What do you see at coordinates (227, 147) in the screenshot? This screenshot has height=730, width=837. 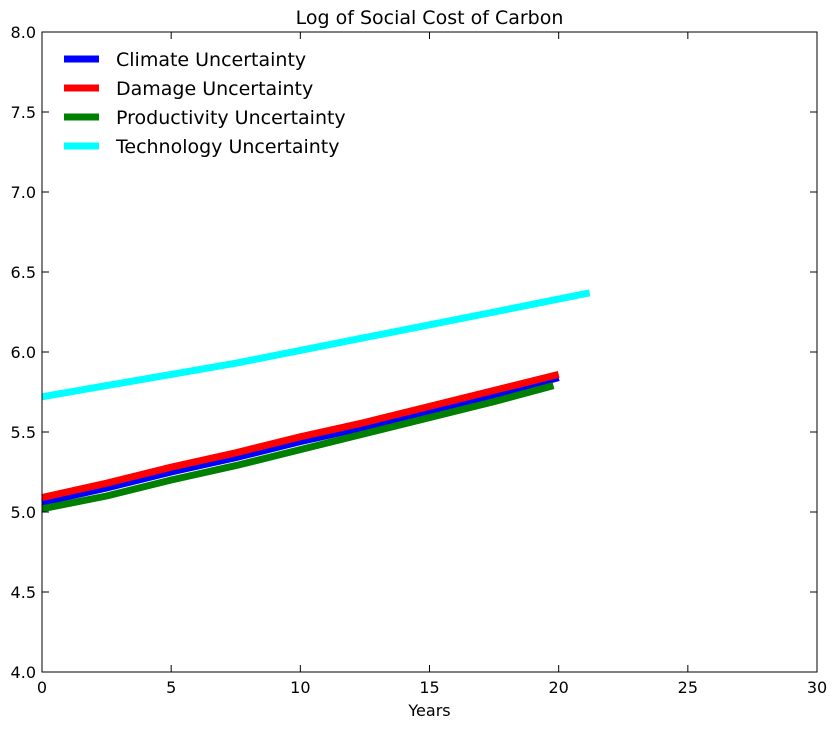 I see `legend-label-3: Technology Uncertainty` at bounding box center [227, 147].